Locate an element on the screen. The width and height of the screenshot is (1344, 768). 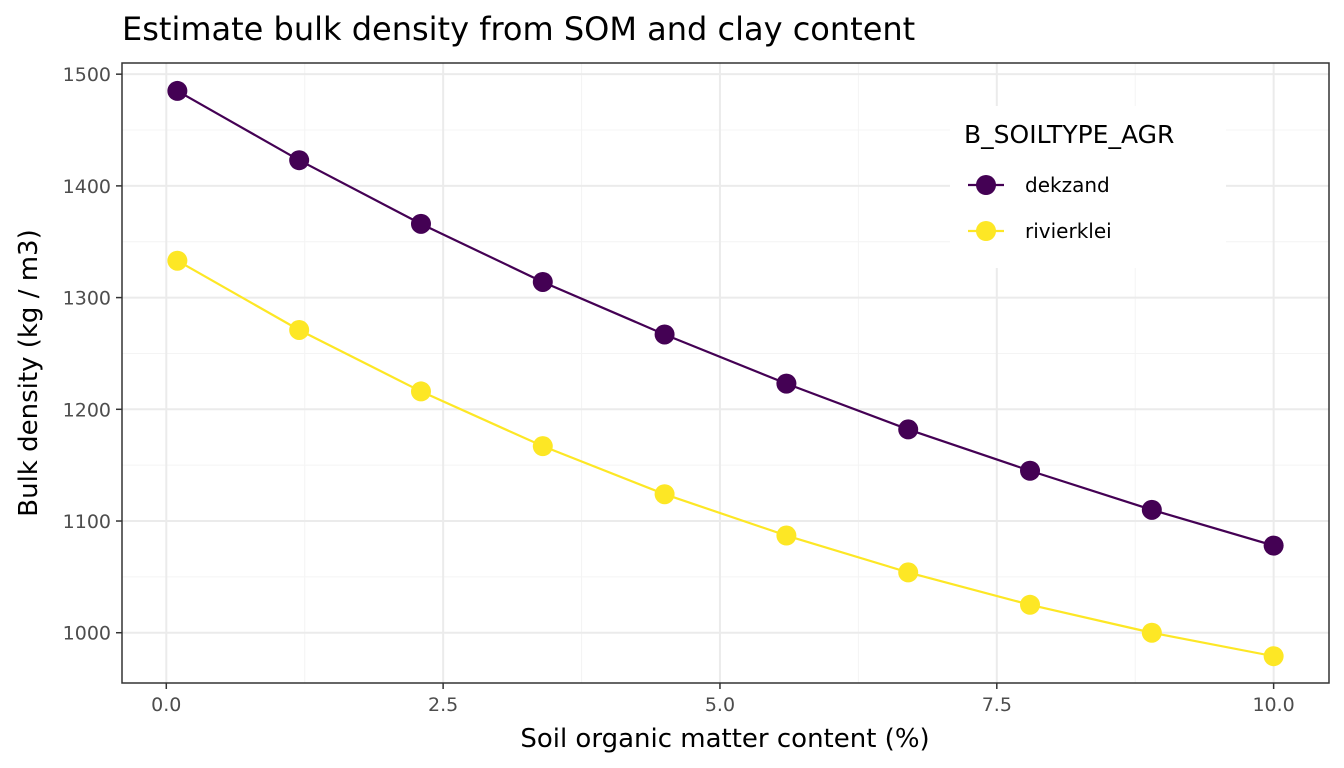
y-tick-label: 1200 is located at coordinates (87, 410).